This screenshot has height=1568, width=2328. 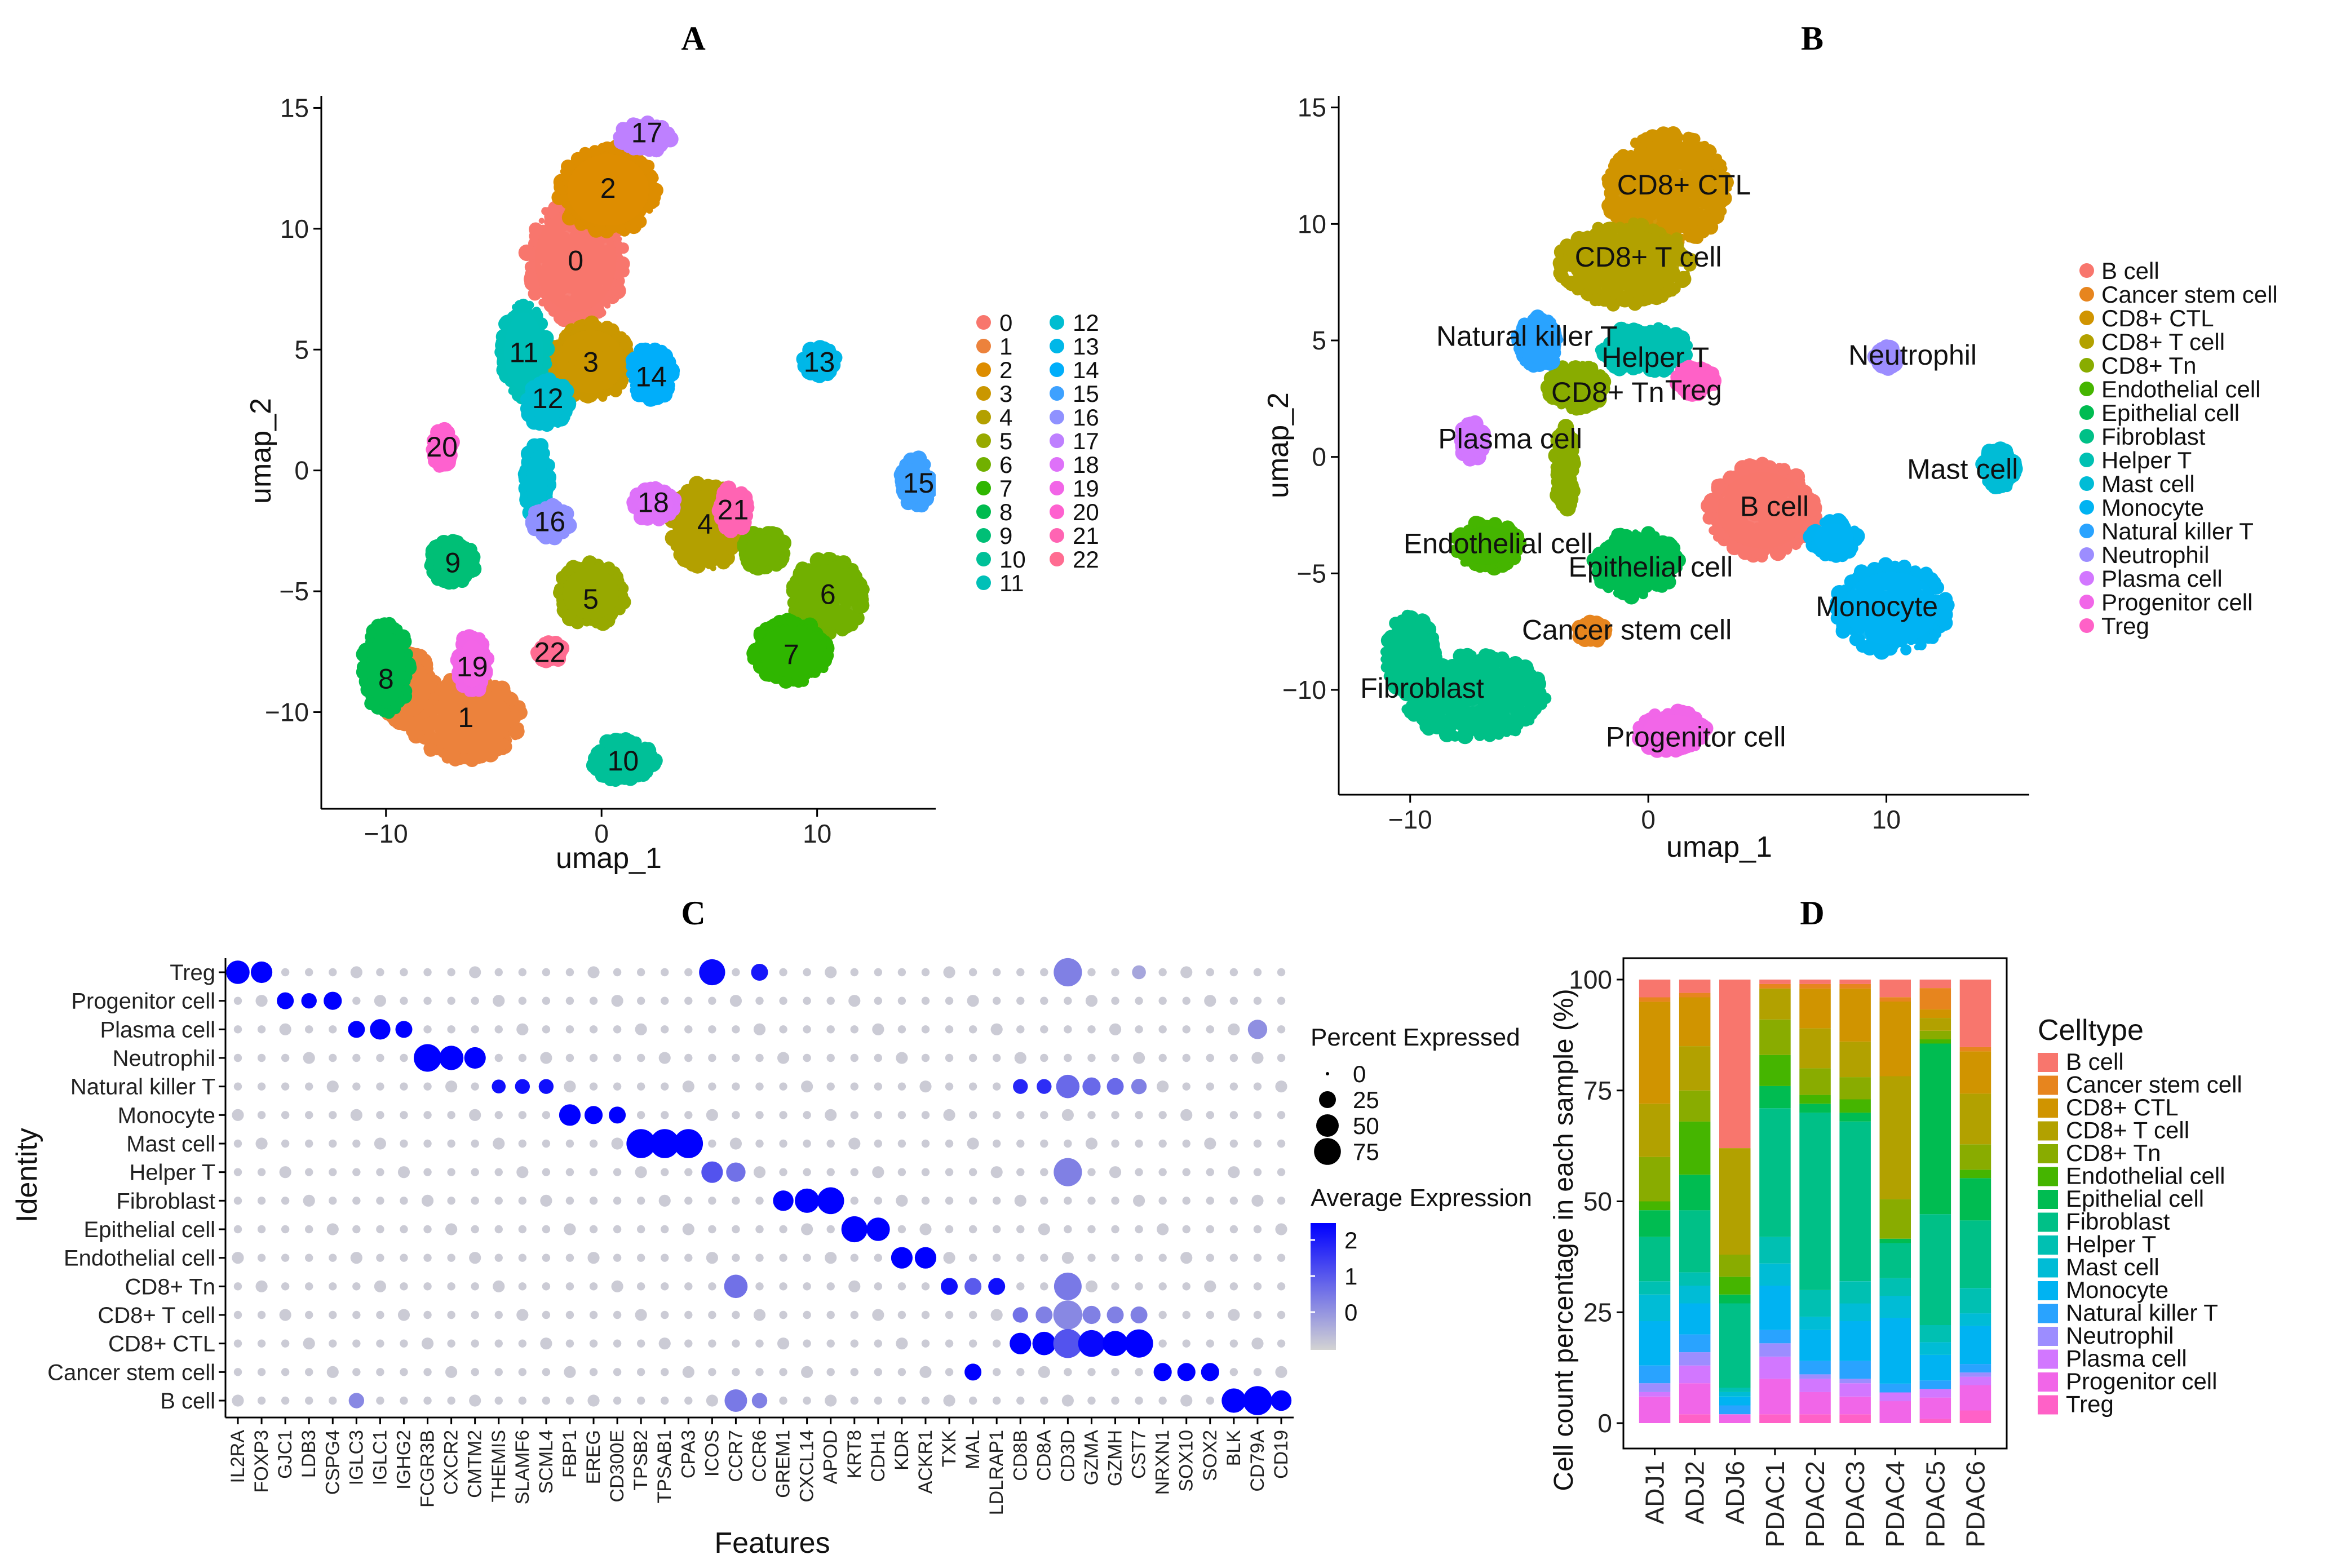 What do you see at coordinates (693, 913) in the screenshot?
I see `panel-c-letter: C` at bounding box center [693, 913].